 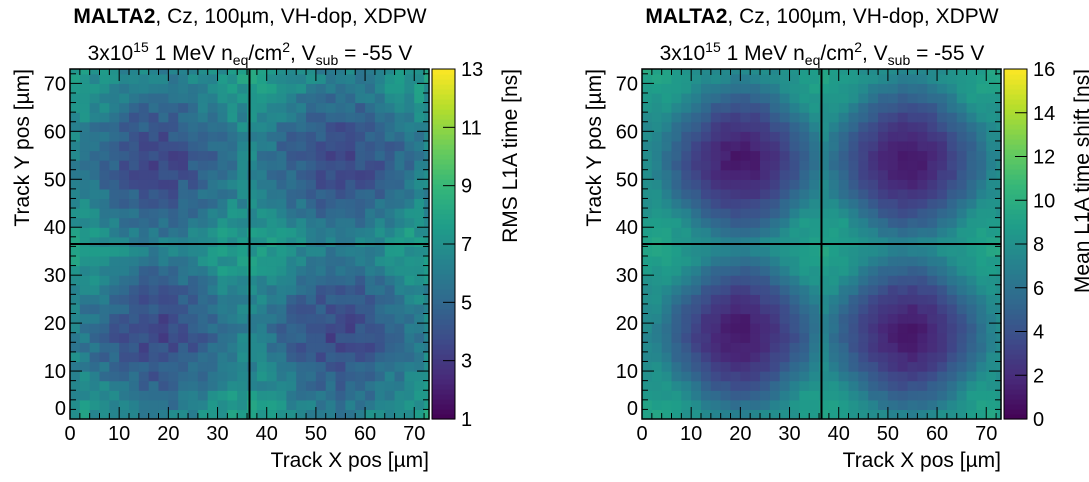 I want to click on colorbar-tick-label: 8, so click(x=1038, y=245).